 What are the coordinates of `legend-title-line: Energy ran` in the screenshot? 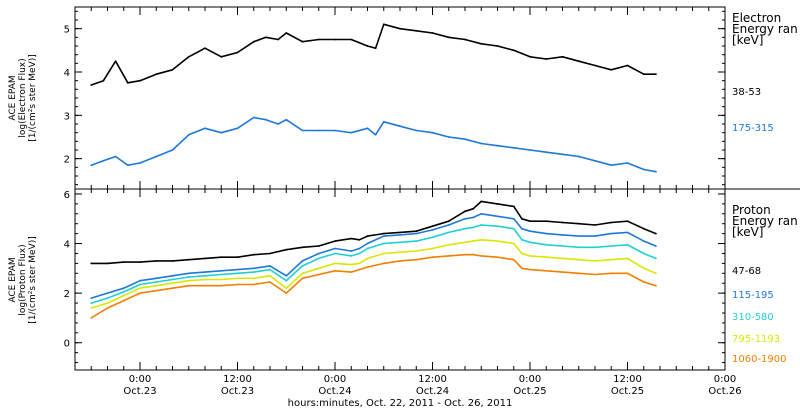 It's located at (765, 221).